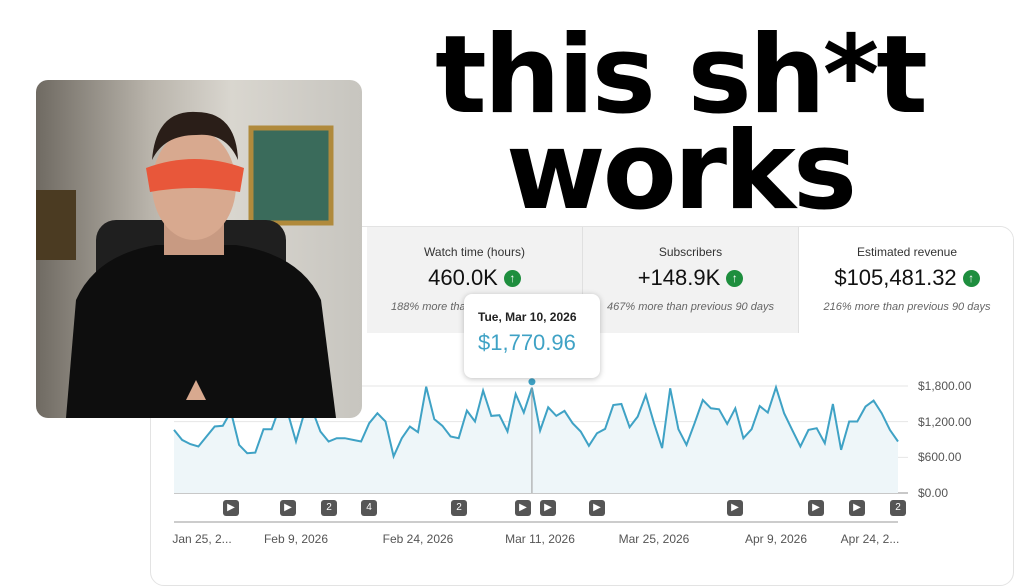  What do you see at coordinates (944, 386) in the screenshot?
I see `y-tick-label: $1,800.00` at bounding box center [944, 386].